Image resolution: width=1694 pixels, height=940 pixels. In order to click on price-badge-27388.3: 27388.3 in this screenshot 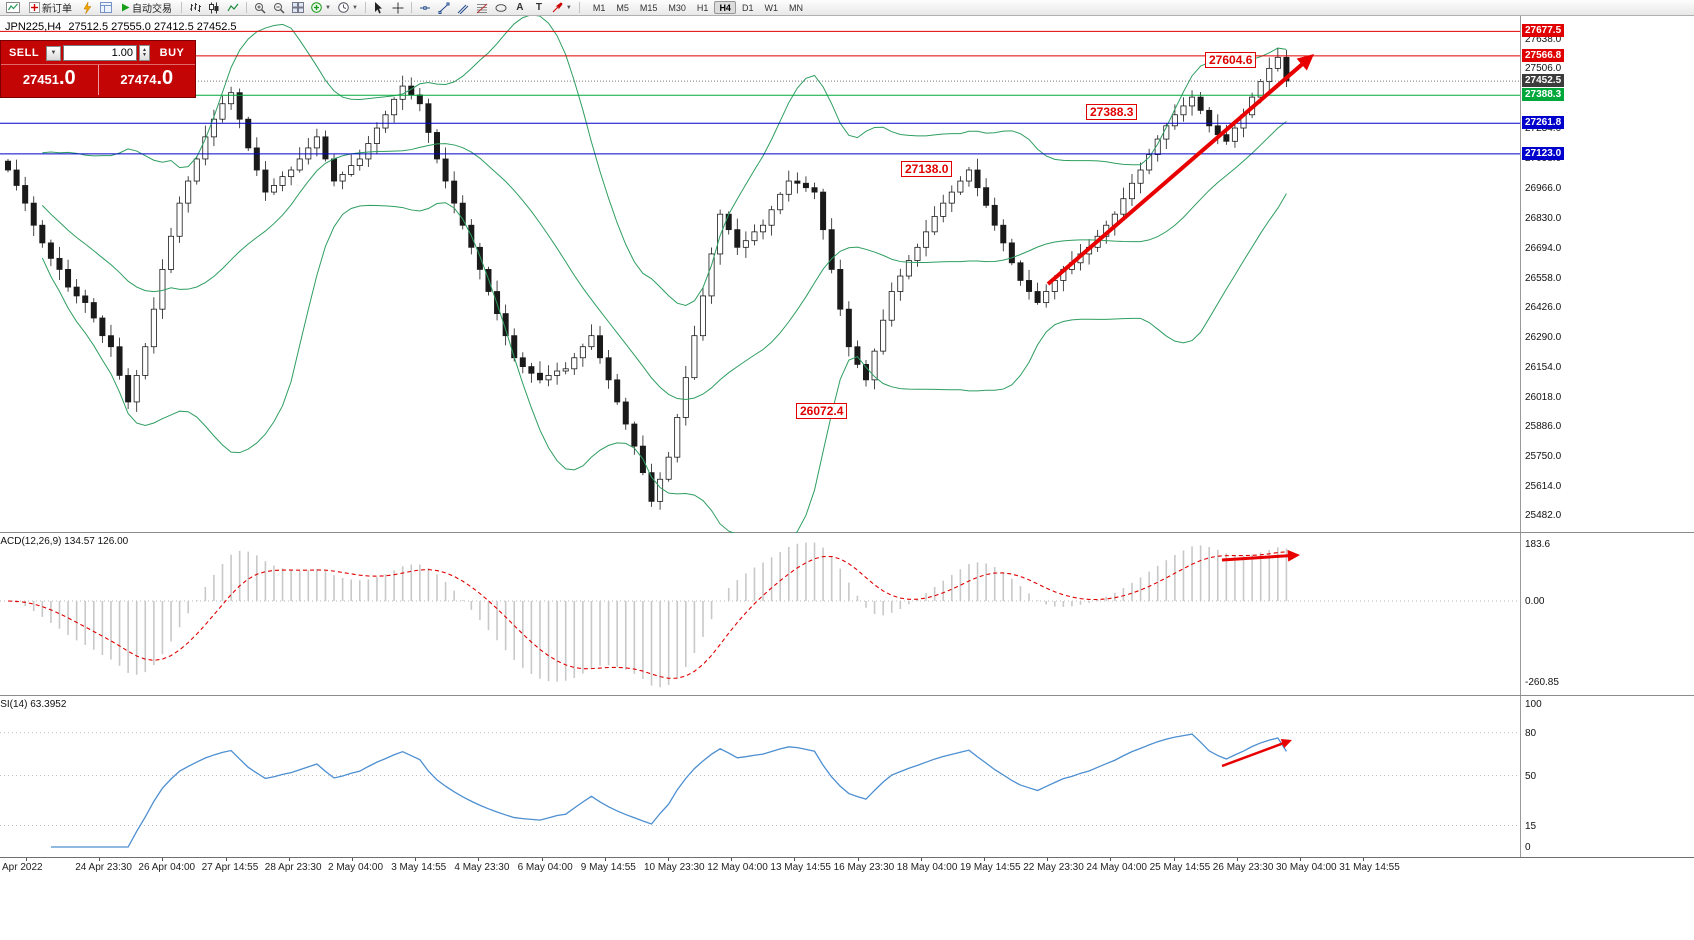, I will do `click(1543, 95)`.